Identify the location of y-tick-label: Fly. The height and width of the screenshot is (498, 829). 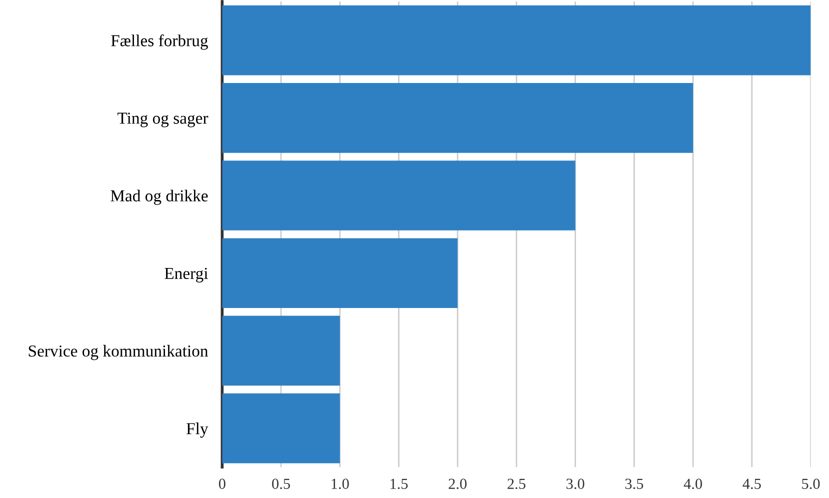
(197, 430).